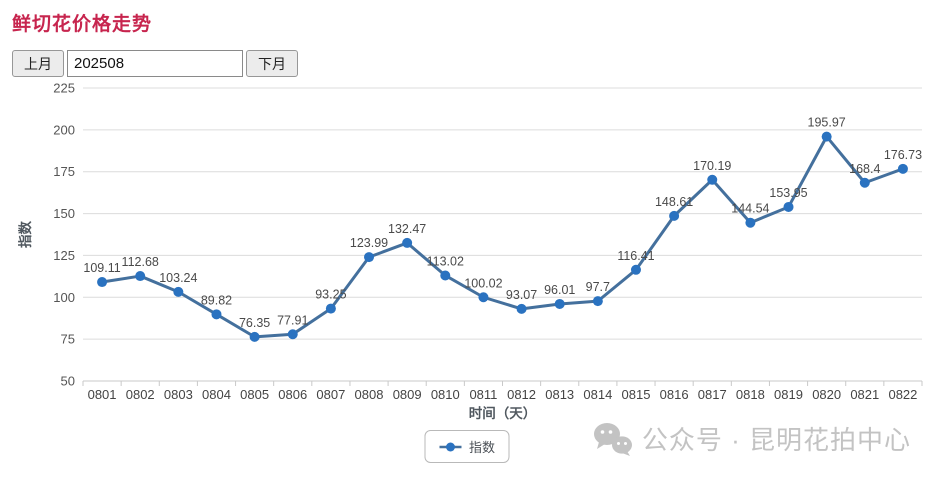  I want to click on svg-text: 113.02, so click(445, 261).